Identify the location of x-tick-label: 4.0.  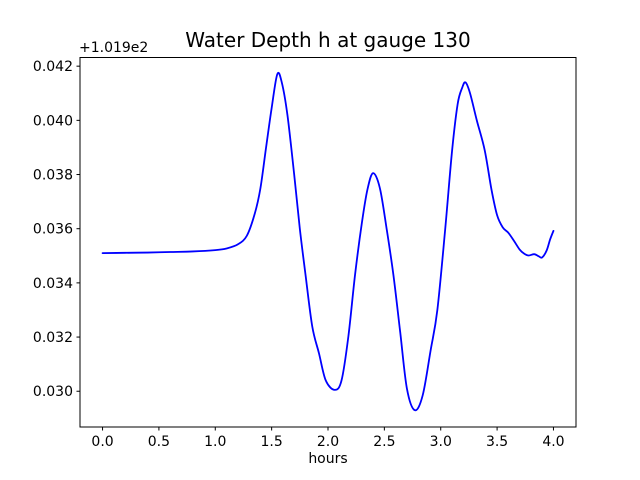
(553, 442).